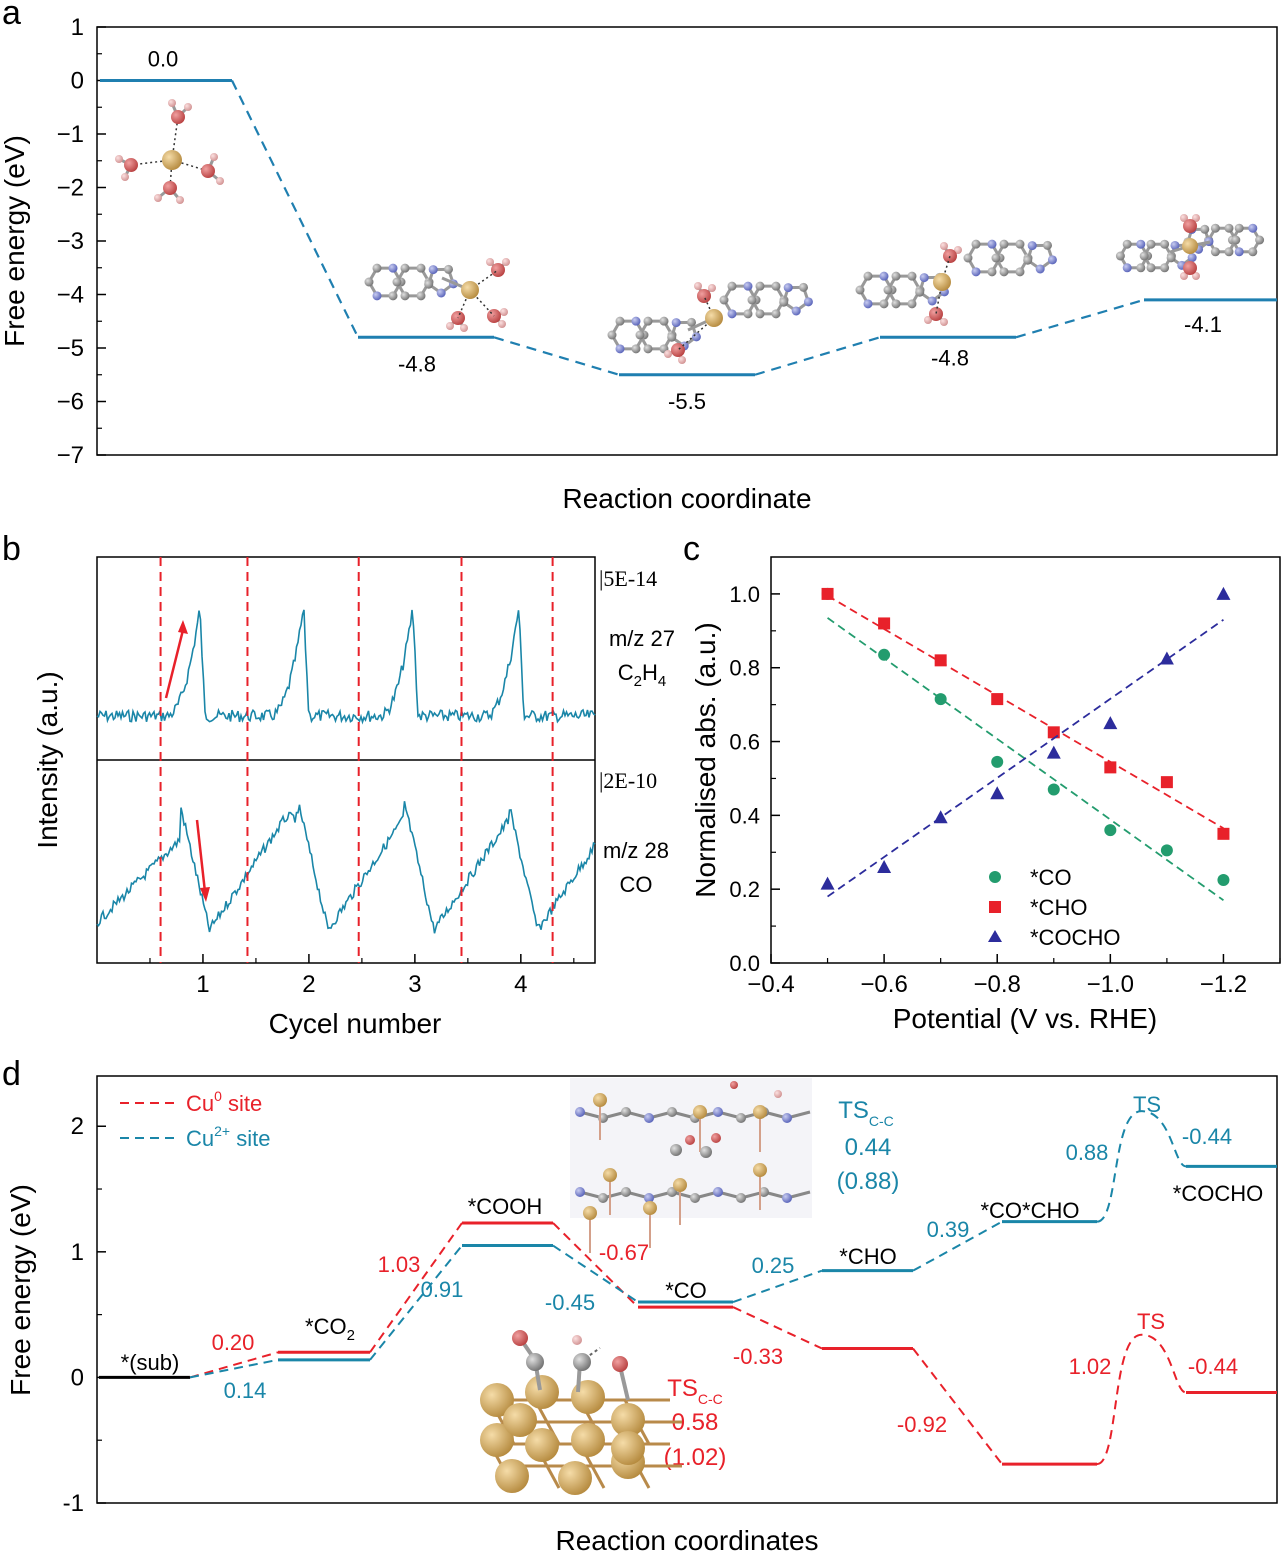 Image resolution: width=1283 pixels, height=1556 pixels. What do you see at coordinates (70, 455) in the screenshot?
I see `y-tick-label: −7` at bounding box center [70, 455].